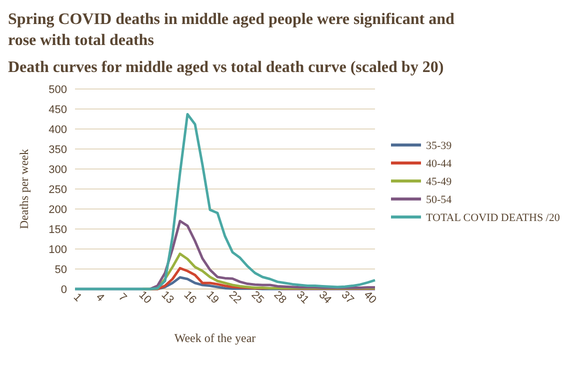  What do you see at coordinates (24, 189) in the screenshot?
I see `y-axis-title: Deaths per week` at bounding box center [24, 189].